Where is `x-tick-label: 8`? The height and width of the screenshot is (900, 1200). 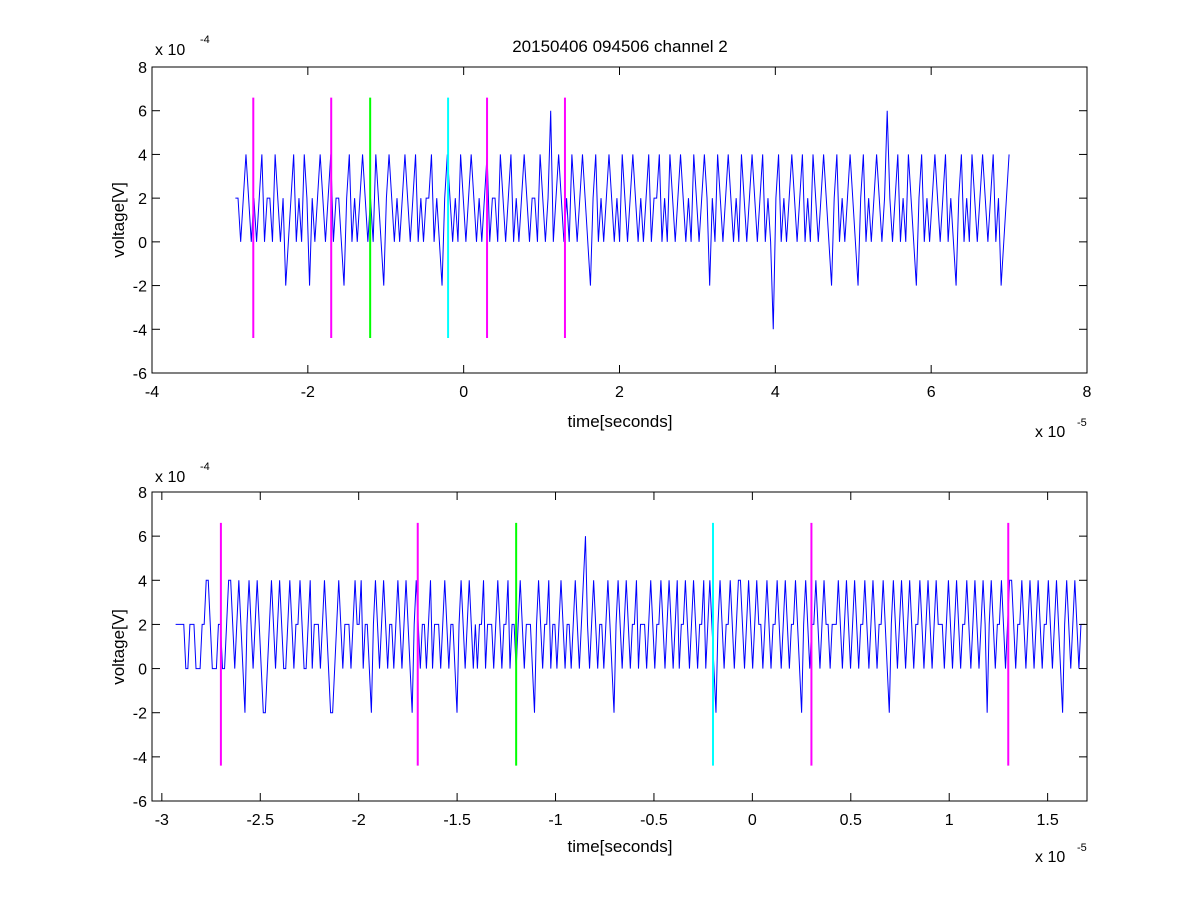
x-tick-label: 8 is located at coordinates (1087, 392).